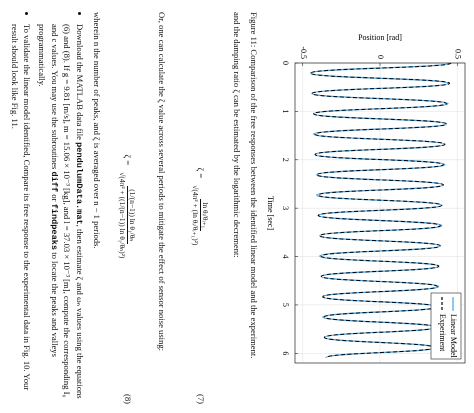  Describe the element at coordinates (132, 215) in the screenshot. I see `numerator: (1/(n−1)) ln θ₁/θₙ` at that location.